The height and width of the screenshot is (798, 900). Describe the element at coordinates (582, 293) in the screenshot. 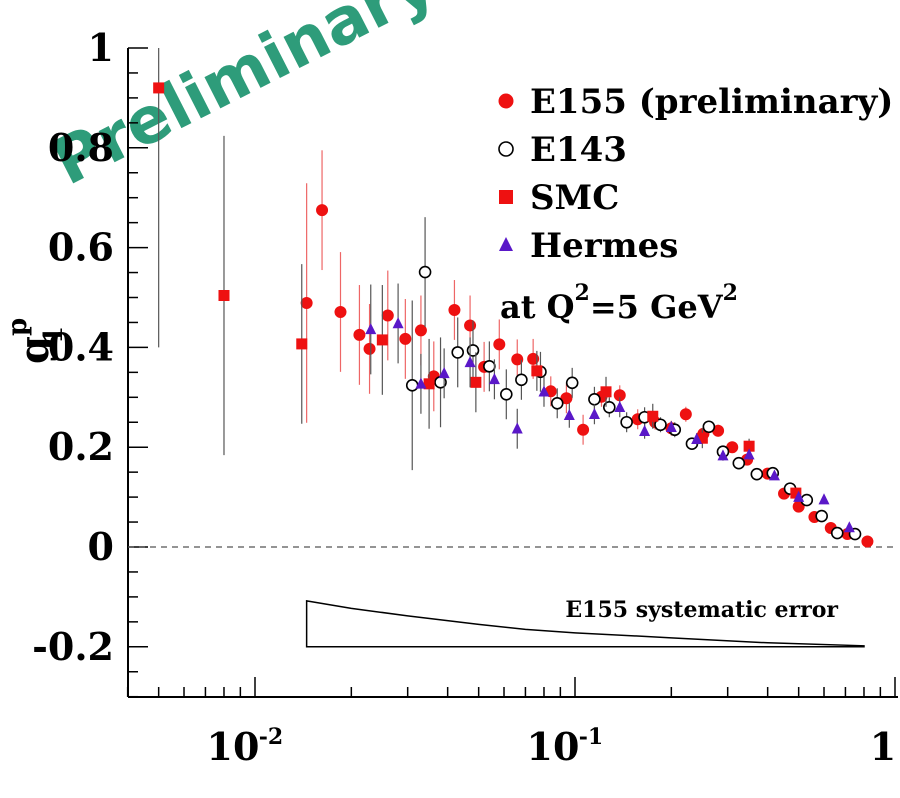

I see `q2-sup1: 2` at that location.